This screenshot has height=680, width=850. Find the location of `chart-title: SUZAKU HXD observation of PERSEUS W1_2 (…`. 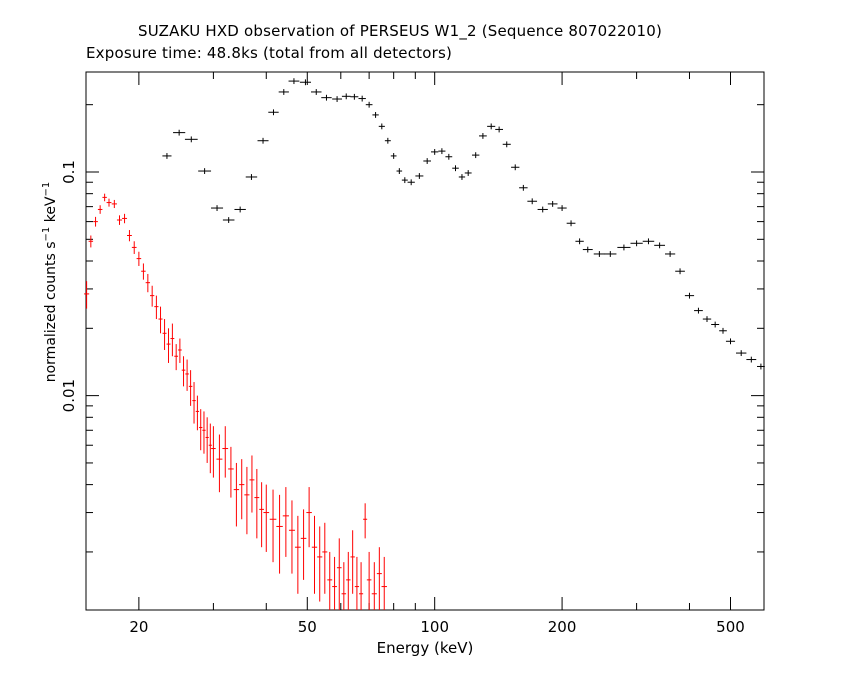

chart-title: SUZAKU HXD observation of PERSEUS W1_2 (… is located at coordinates (400, 31).